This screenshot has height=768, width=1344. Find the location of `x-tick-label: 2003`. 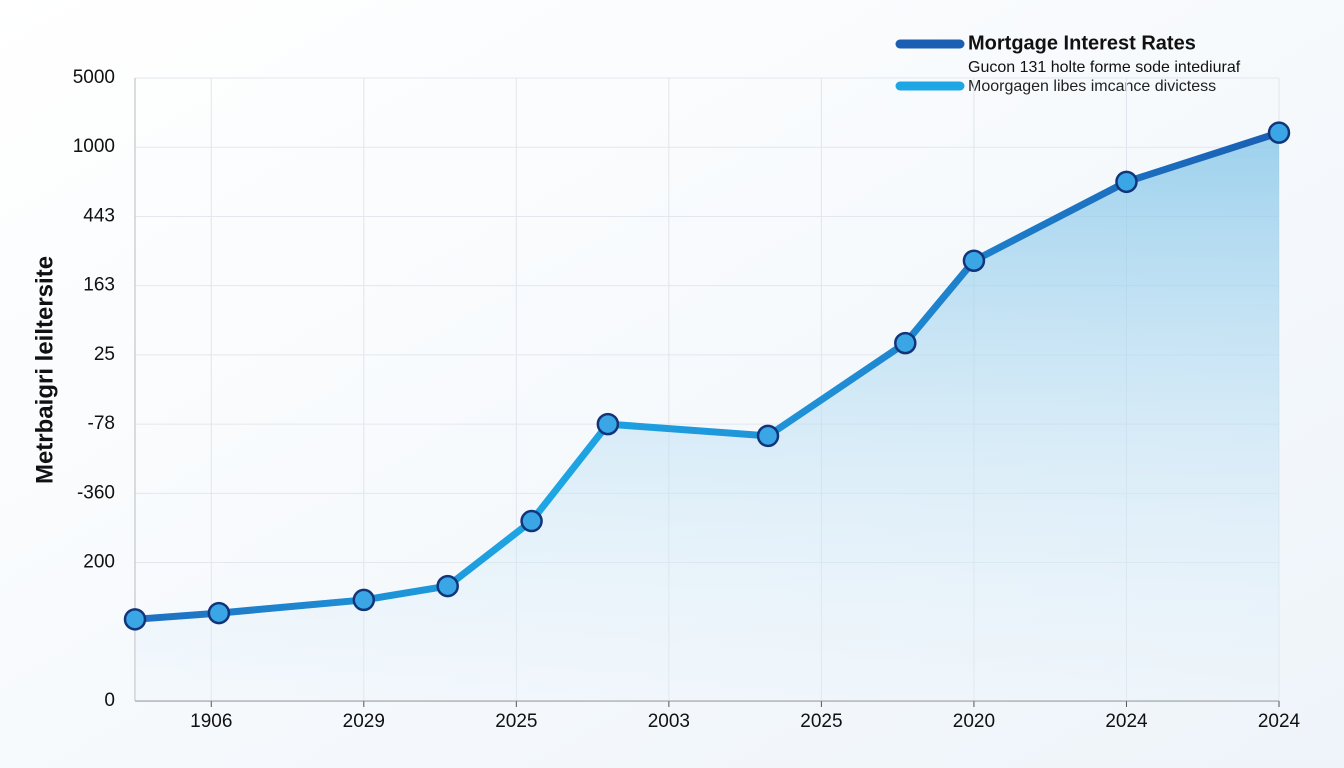

x-tick-label: 2003 is located at coordinates (669, 721).